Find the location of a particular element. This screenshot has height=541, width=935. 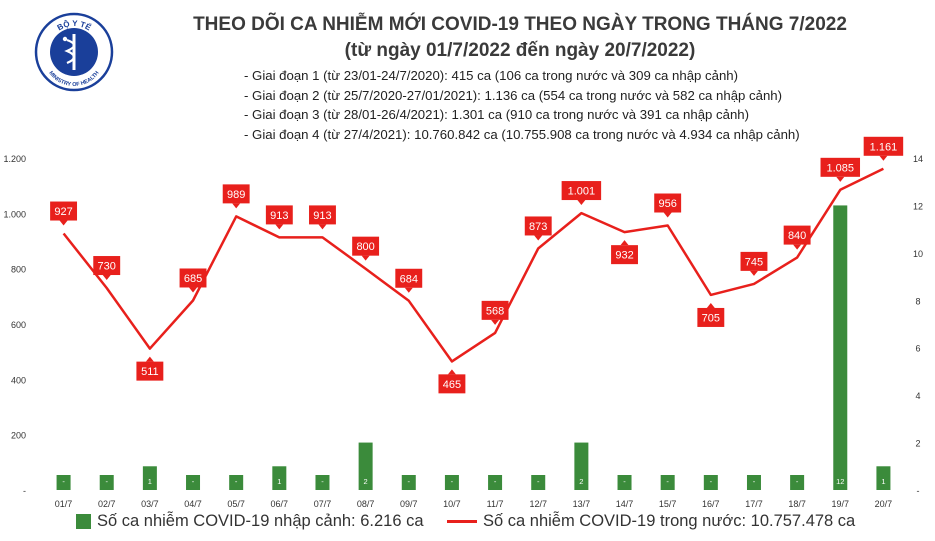

line-data-label: 873 is located at coordinates (538, 227).